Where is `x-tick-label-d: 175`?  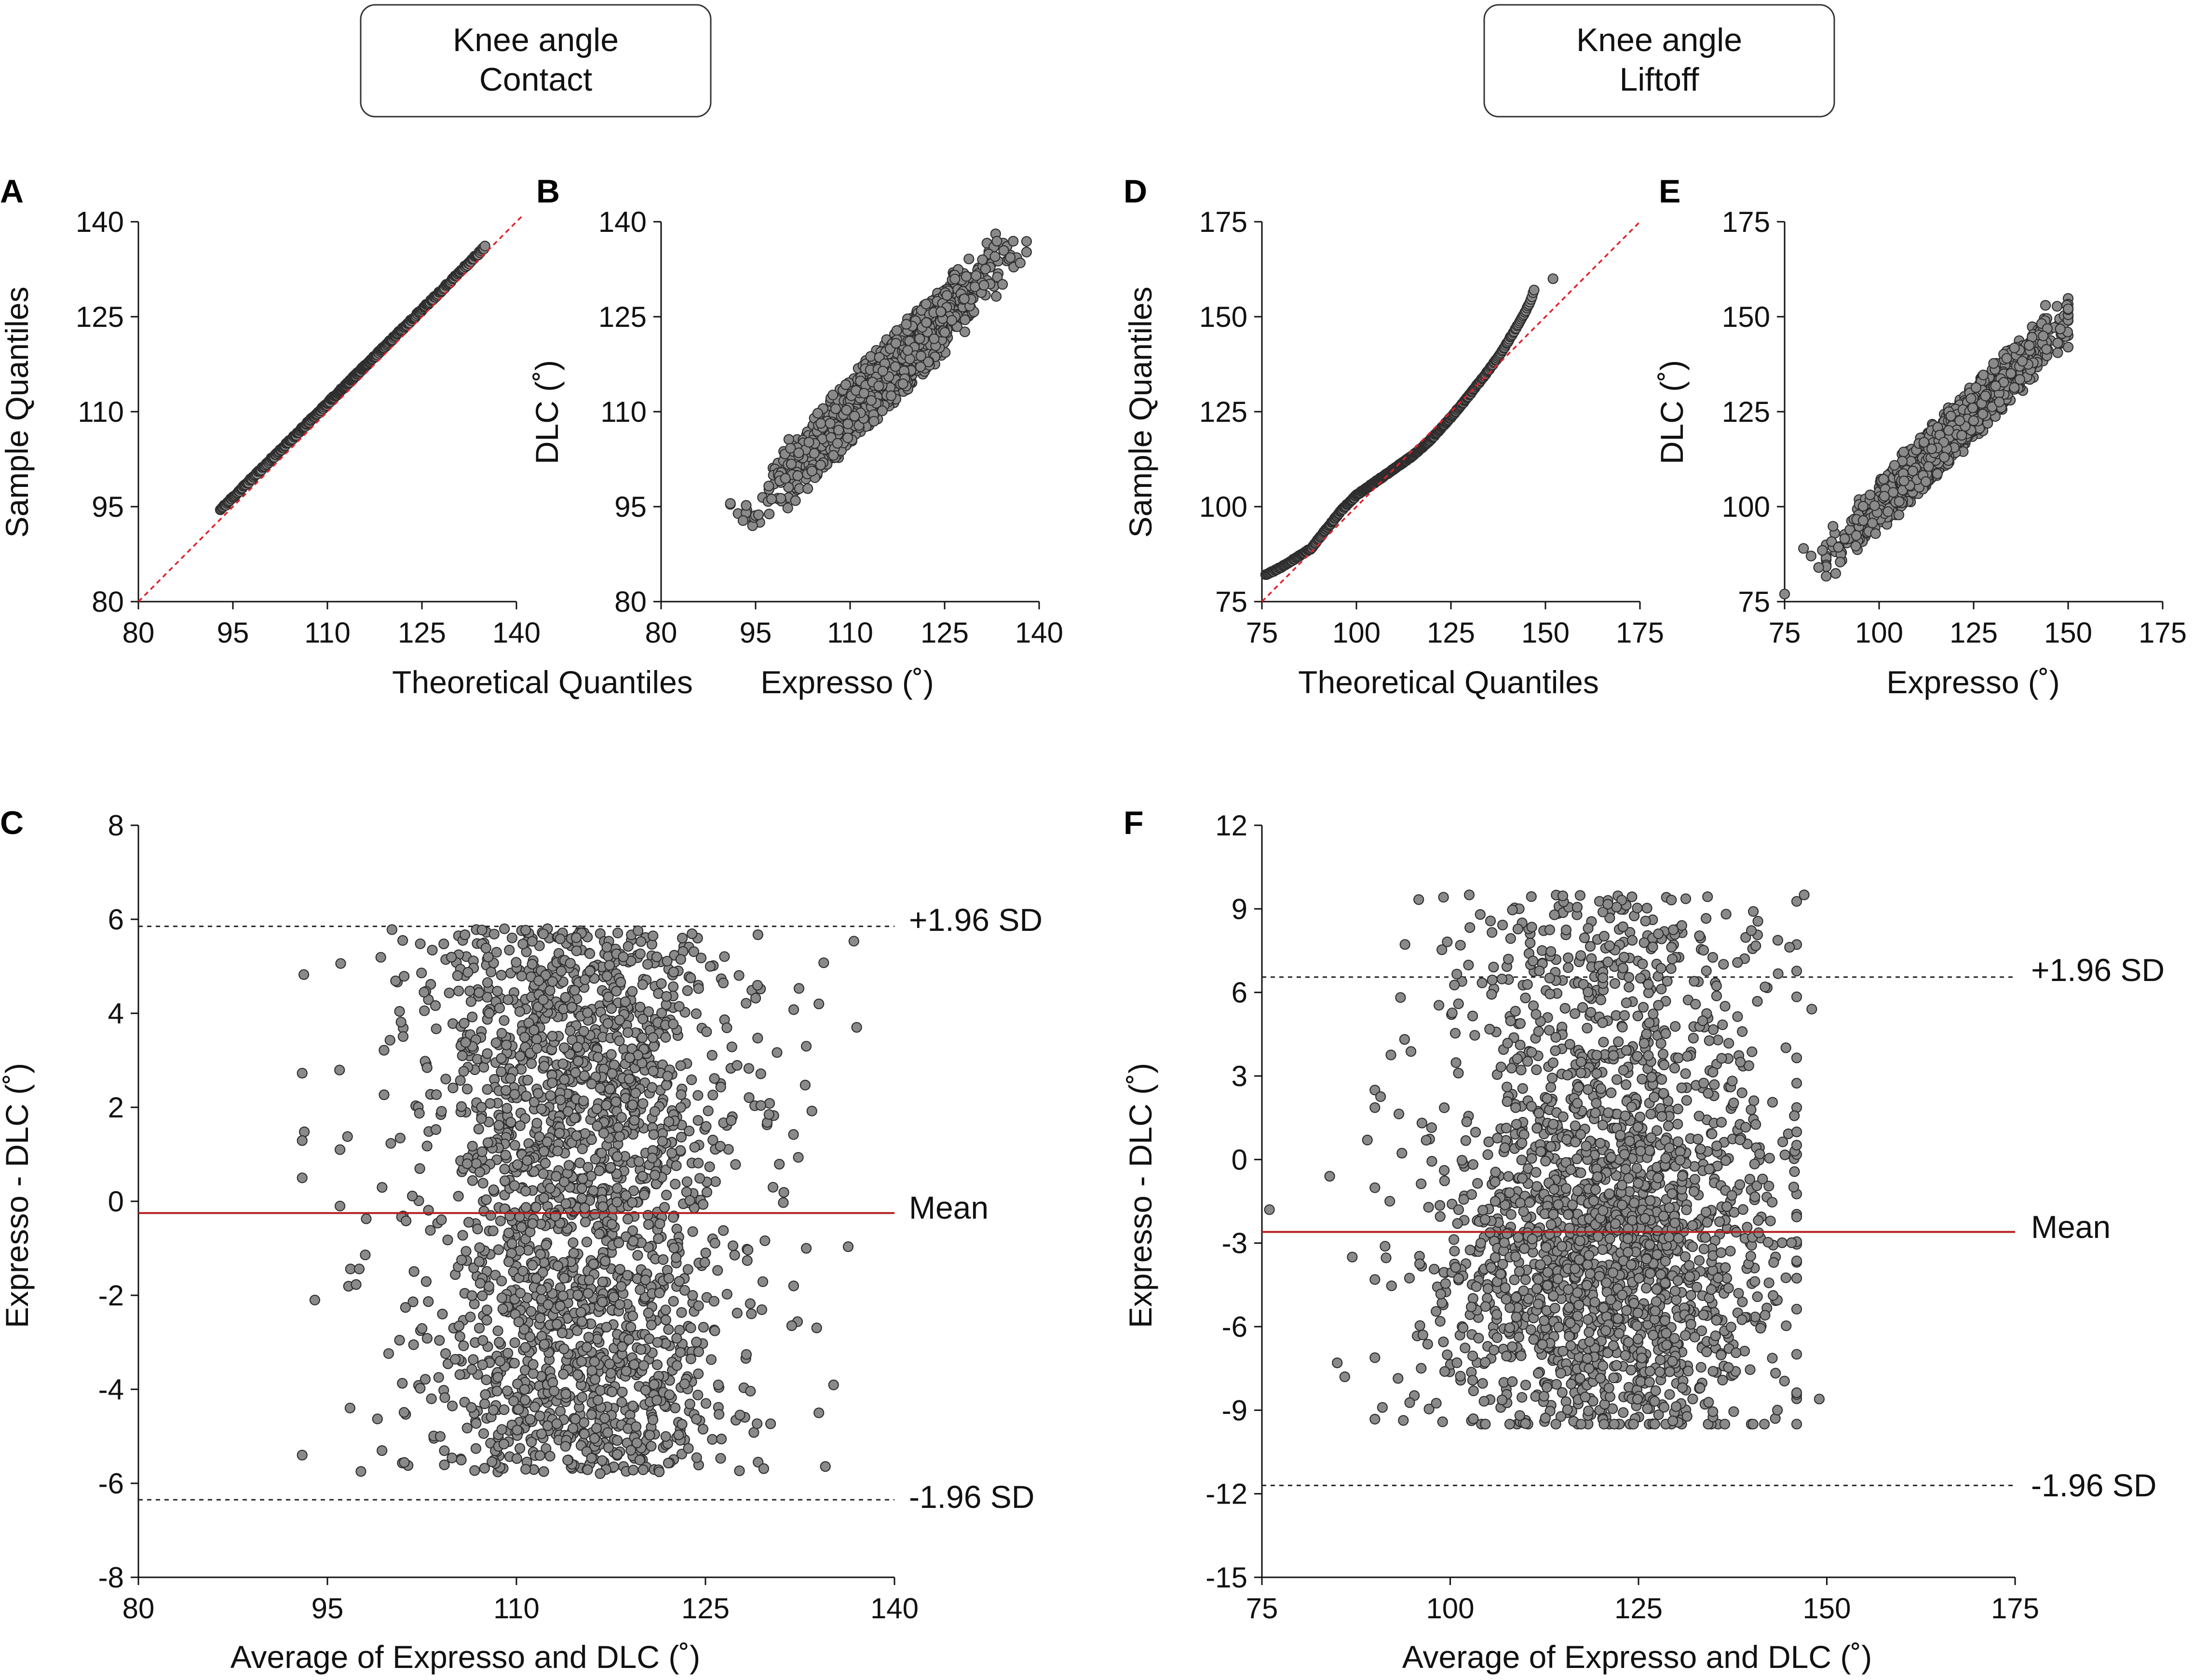
x-tick-label-d: 175 is located at coordinates (1640, 633).